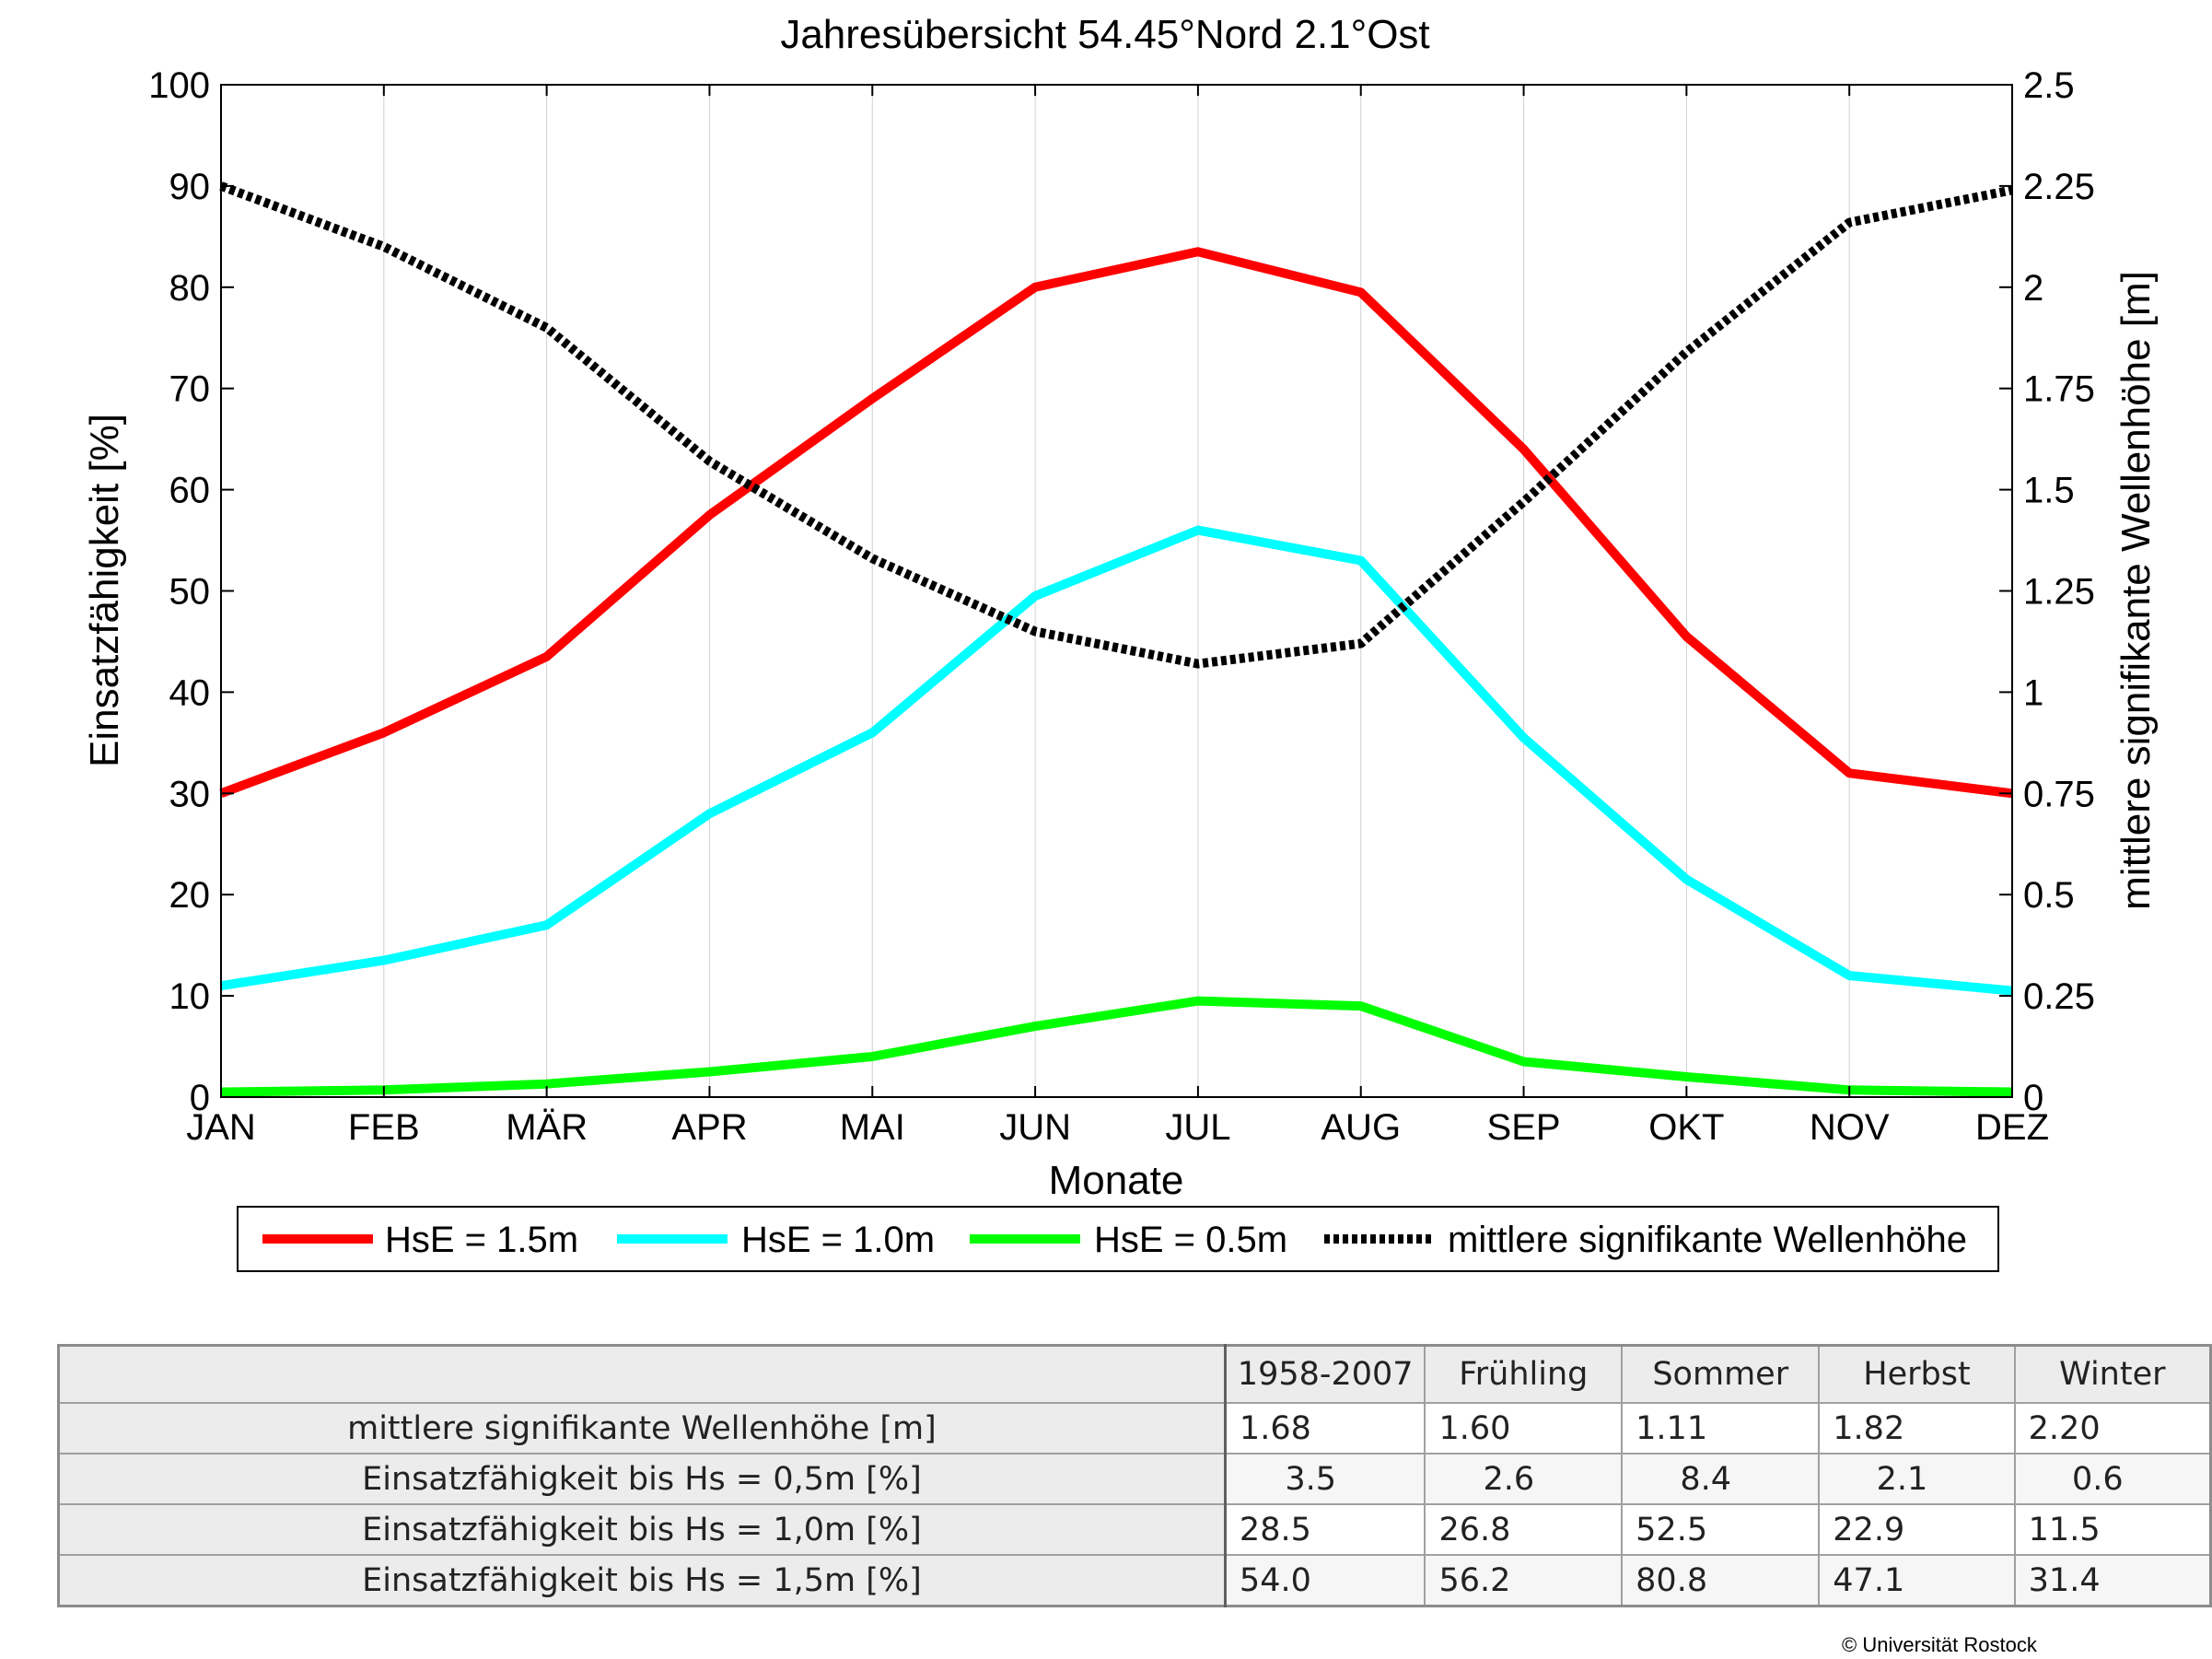 The image size is (2212, 1659). I want to click on table-cell: 1.68, so click(1325, 1428).